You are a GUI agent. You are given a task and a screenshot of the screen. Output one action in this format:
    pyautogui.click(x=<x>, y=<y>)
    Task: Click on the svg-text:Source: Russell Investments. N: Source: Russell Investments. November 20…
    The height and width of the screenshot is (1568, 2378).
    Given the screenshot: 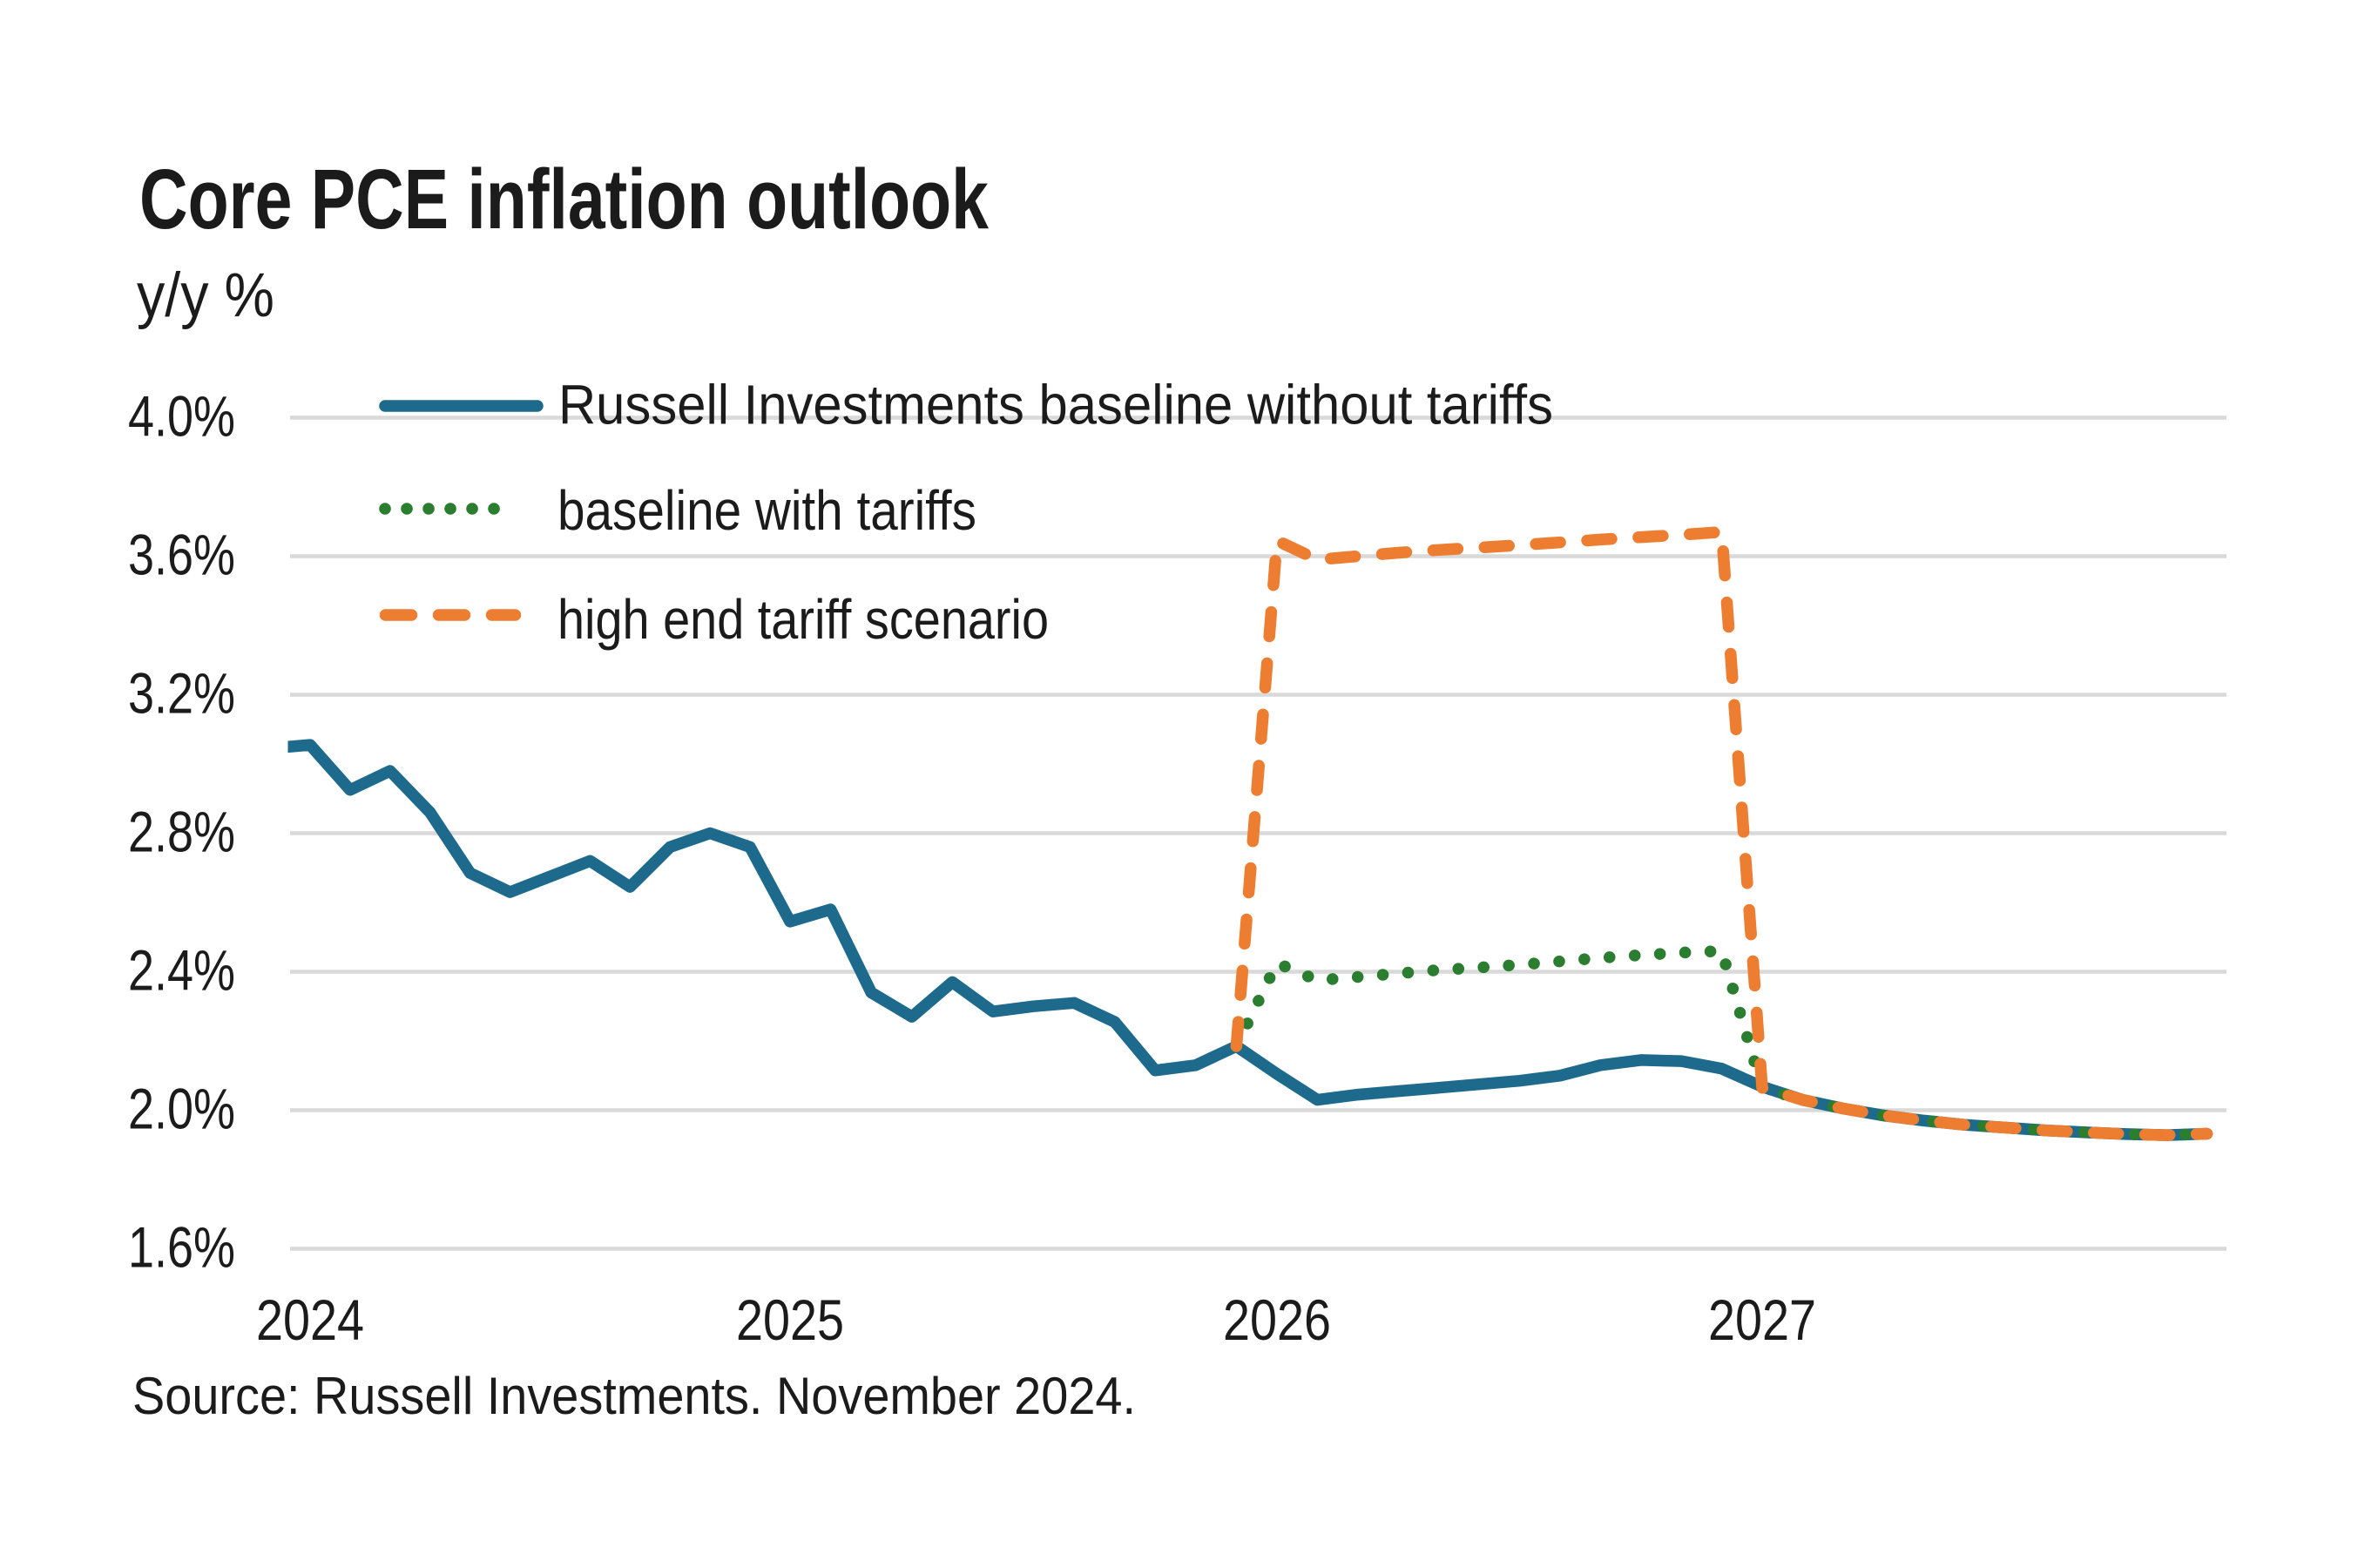 What is the action you would take?
    pyautogui.click(x=634, y=1396)
    